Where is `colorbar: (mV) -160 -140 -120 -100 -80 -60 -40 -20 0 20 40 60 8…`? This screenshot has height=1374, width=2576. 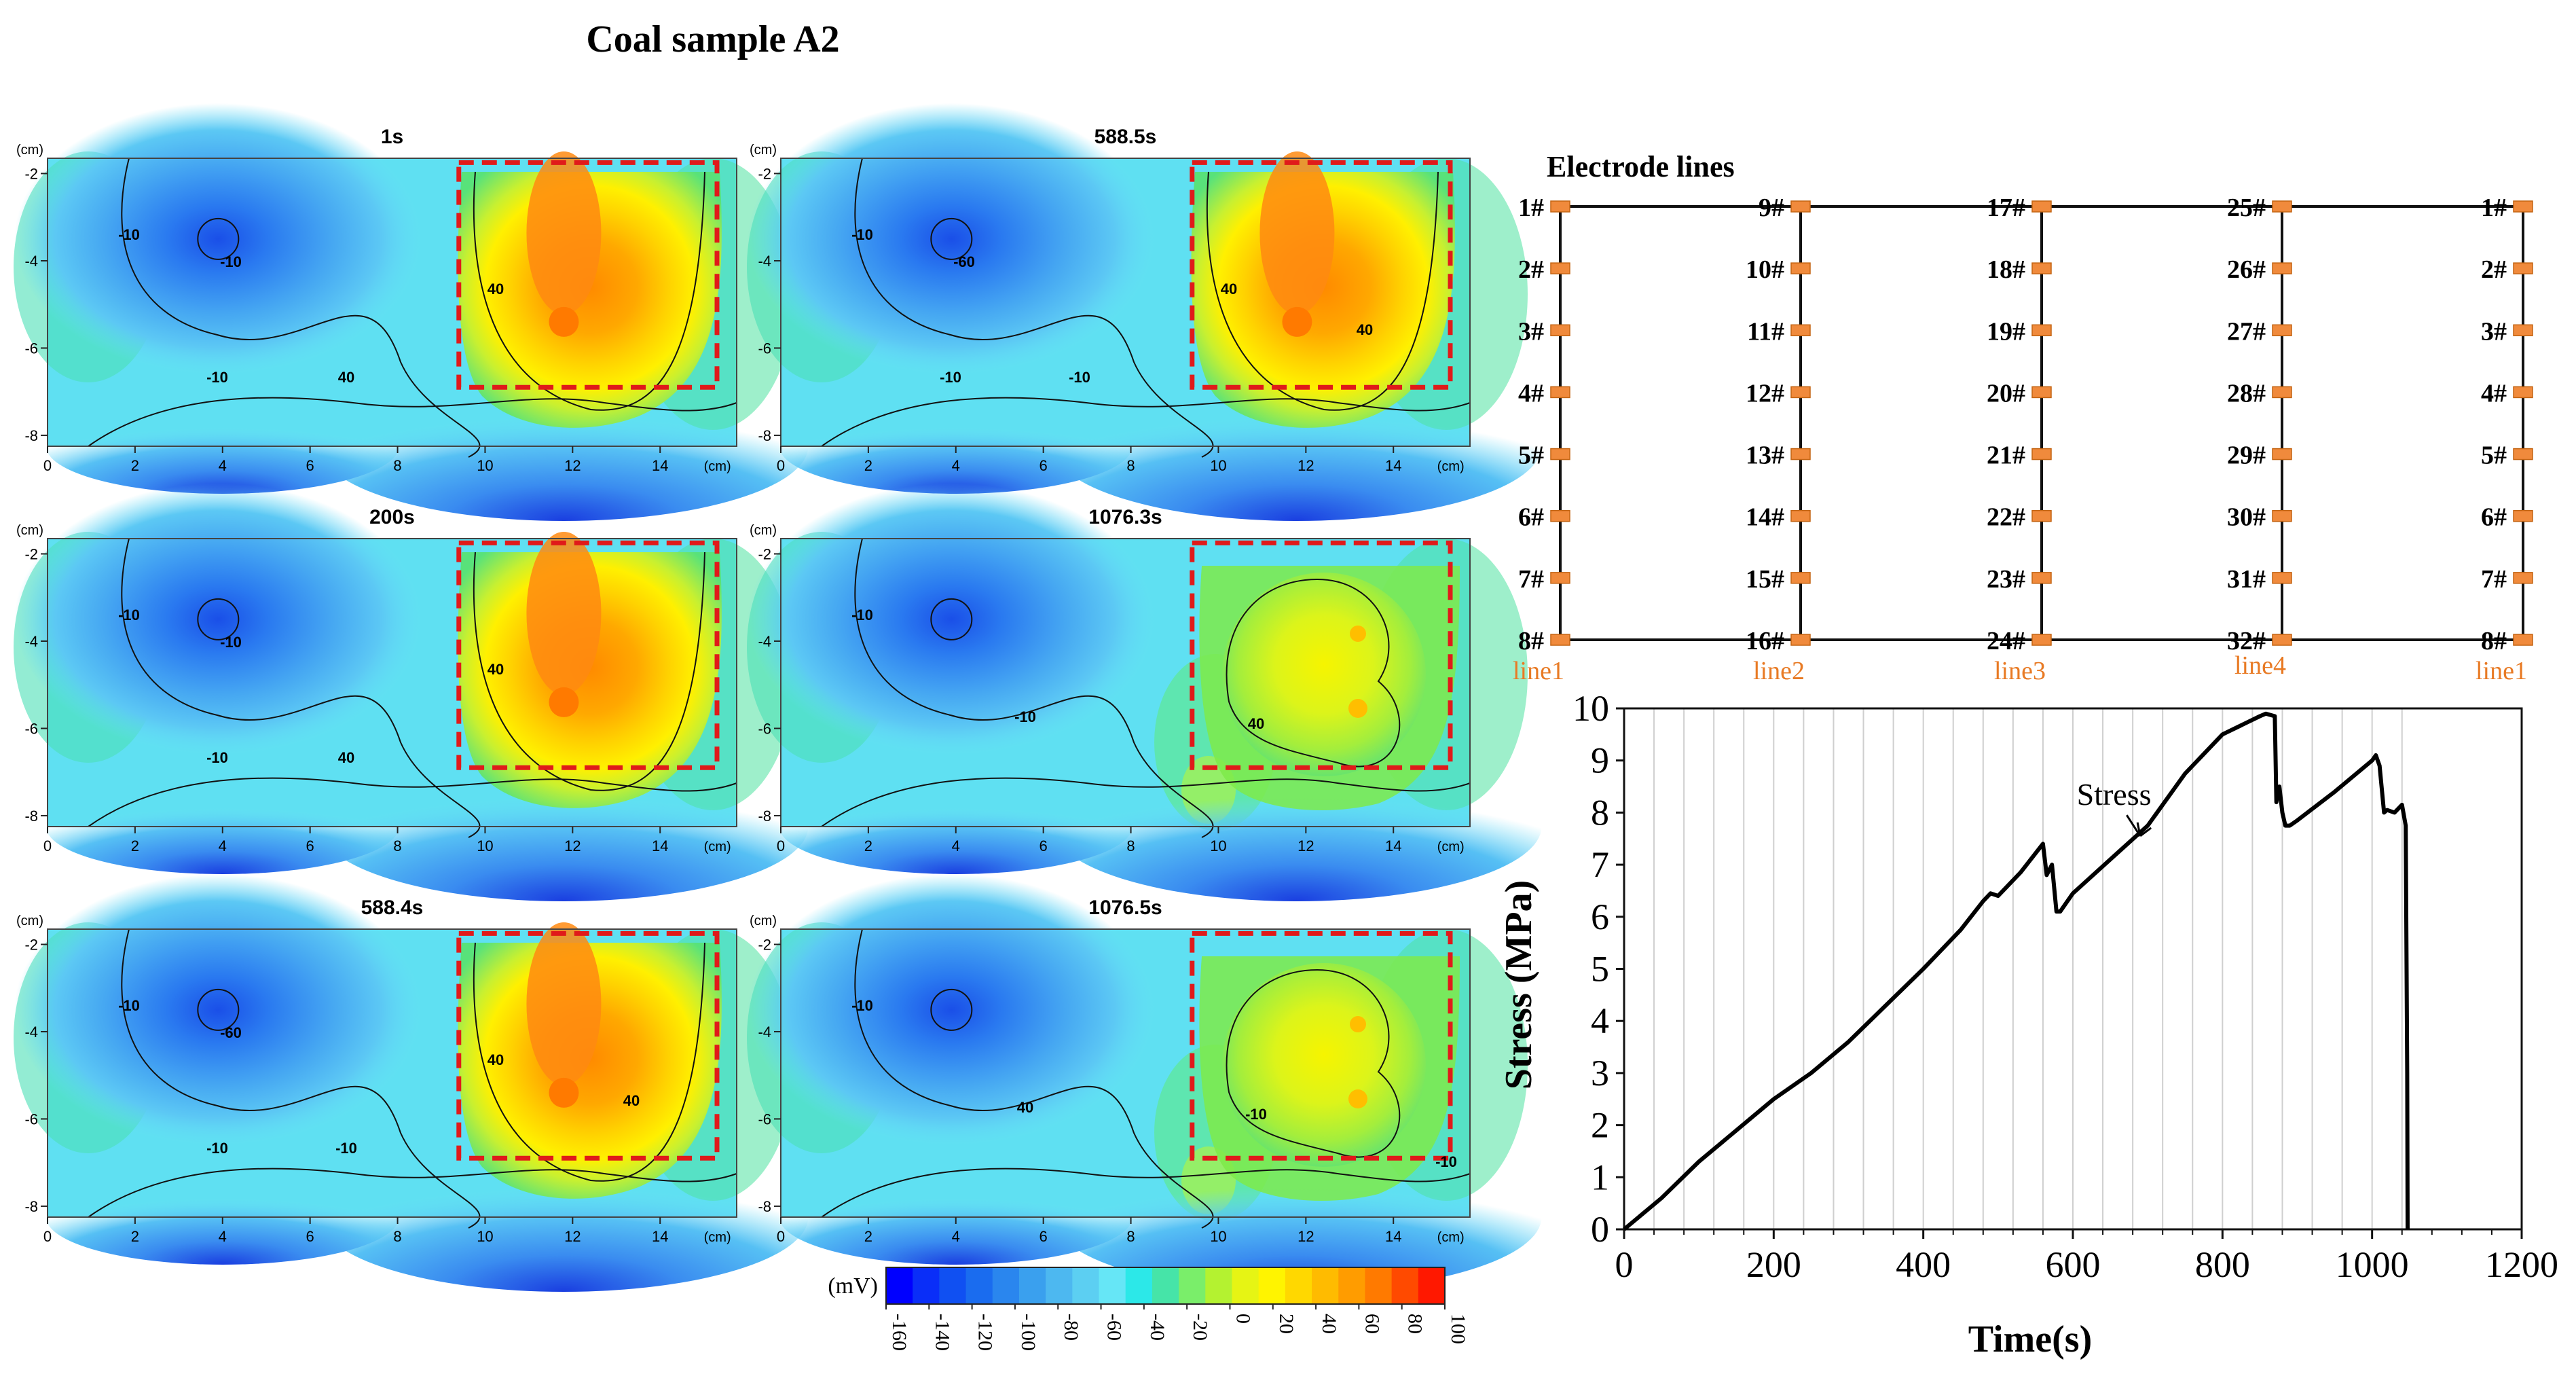 colorbar: (mV) -160 -140 -120 -100 -80 -60 -40 -20 0 20 40 60 8… is located at coordinates (1148, 1309).